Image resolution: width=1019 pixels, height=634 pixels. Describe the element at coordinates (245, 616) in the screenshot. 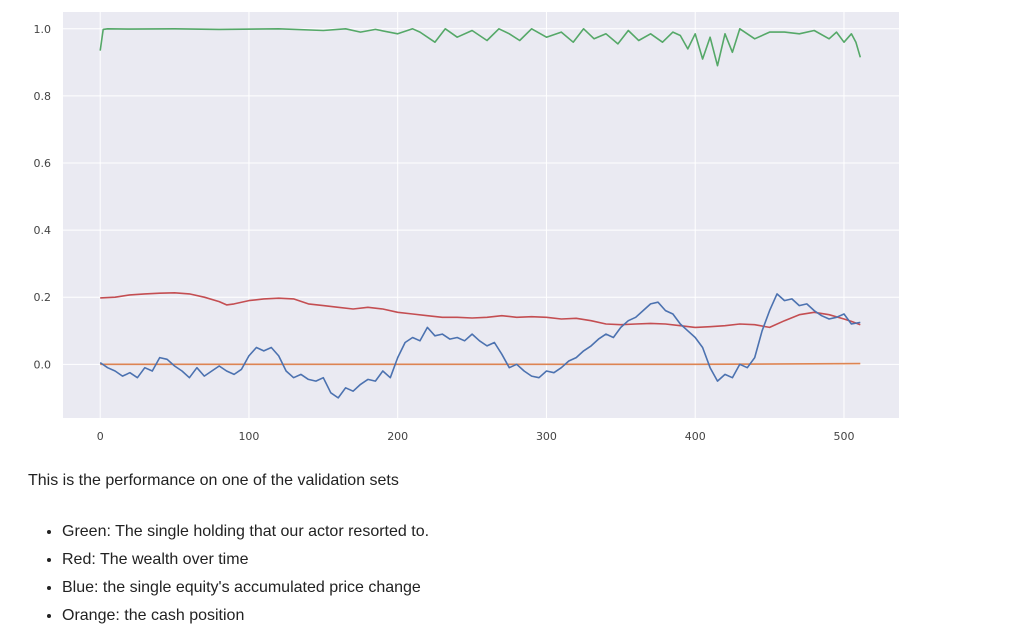

I see `legend-item-orange: Orange: the cash position` at that location.